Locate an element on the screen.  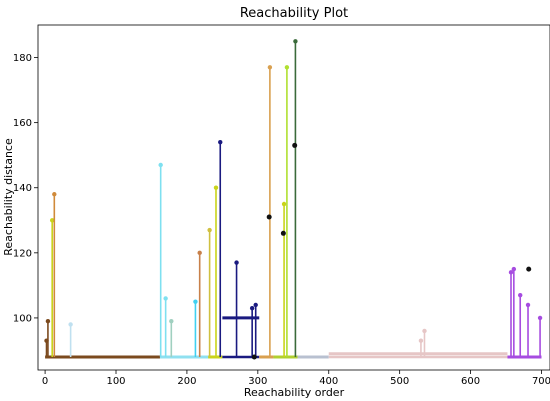
y-tick-label-3: 160 is located at coordinates (22, 123).